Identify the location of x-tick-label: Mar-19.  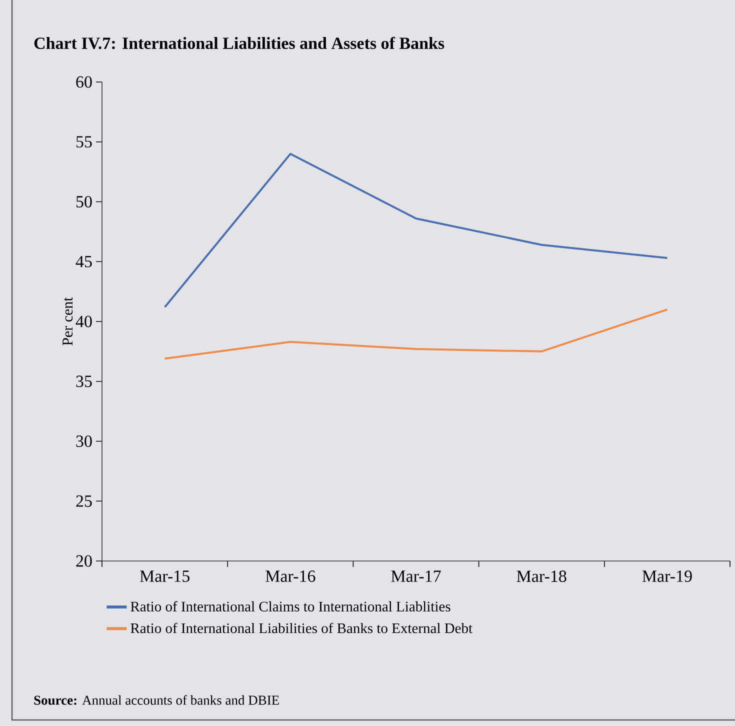
(667, 576).